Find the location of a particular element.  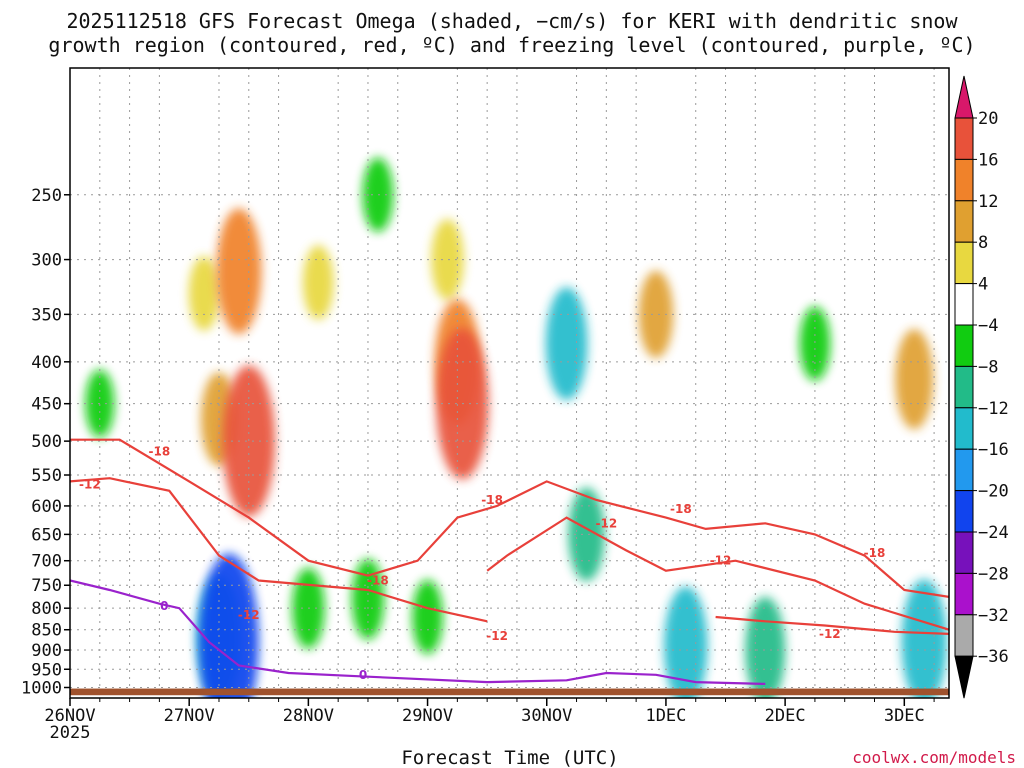

y-tick-label: 1000 is located at coordinates (41, 688).